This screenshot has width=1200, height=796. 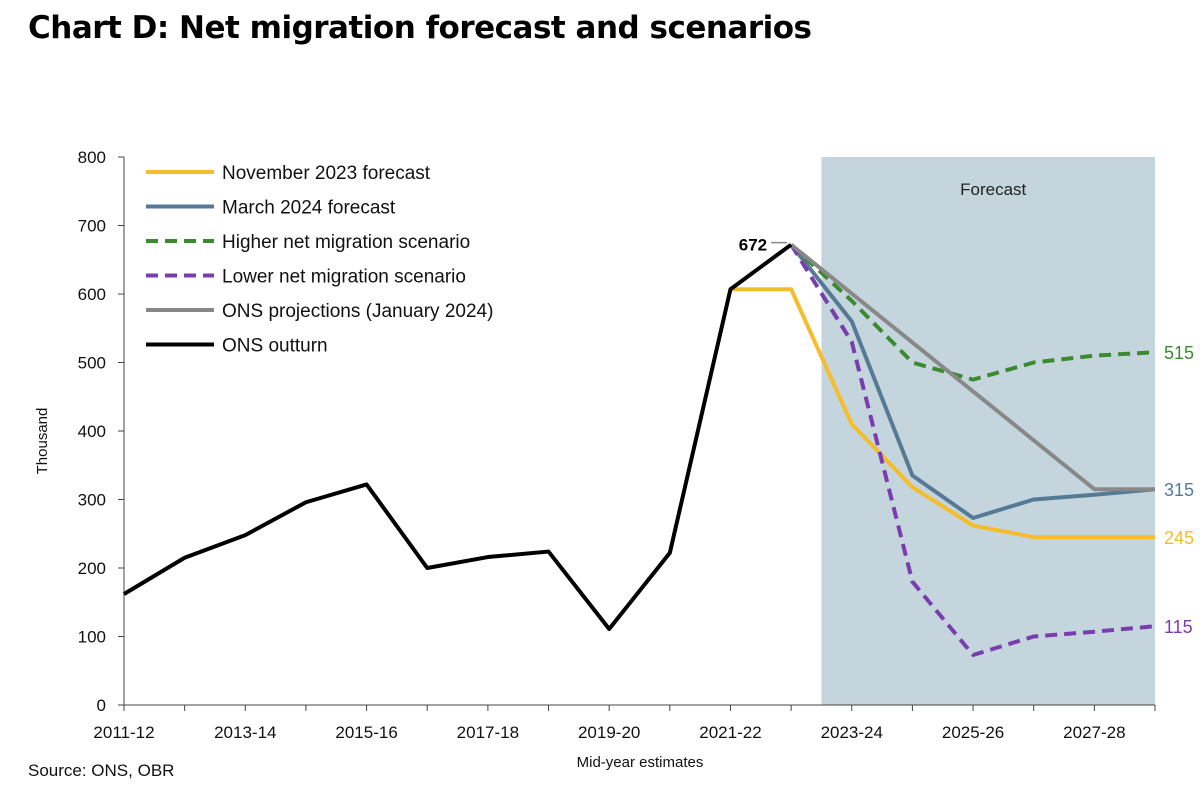 I want to click on y-tick-label: 300, so click(x=92, y=500).